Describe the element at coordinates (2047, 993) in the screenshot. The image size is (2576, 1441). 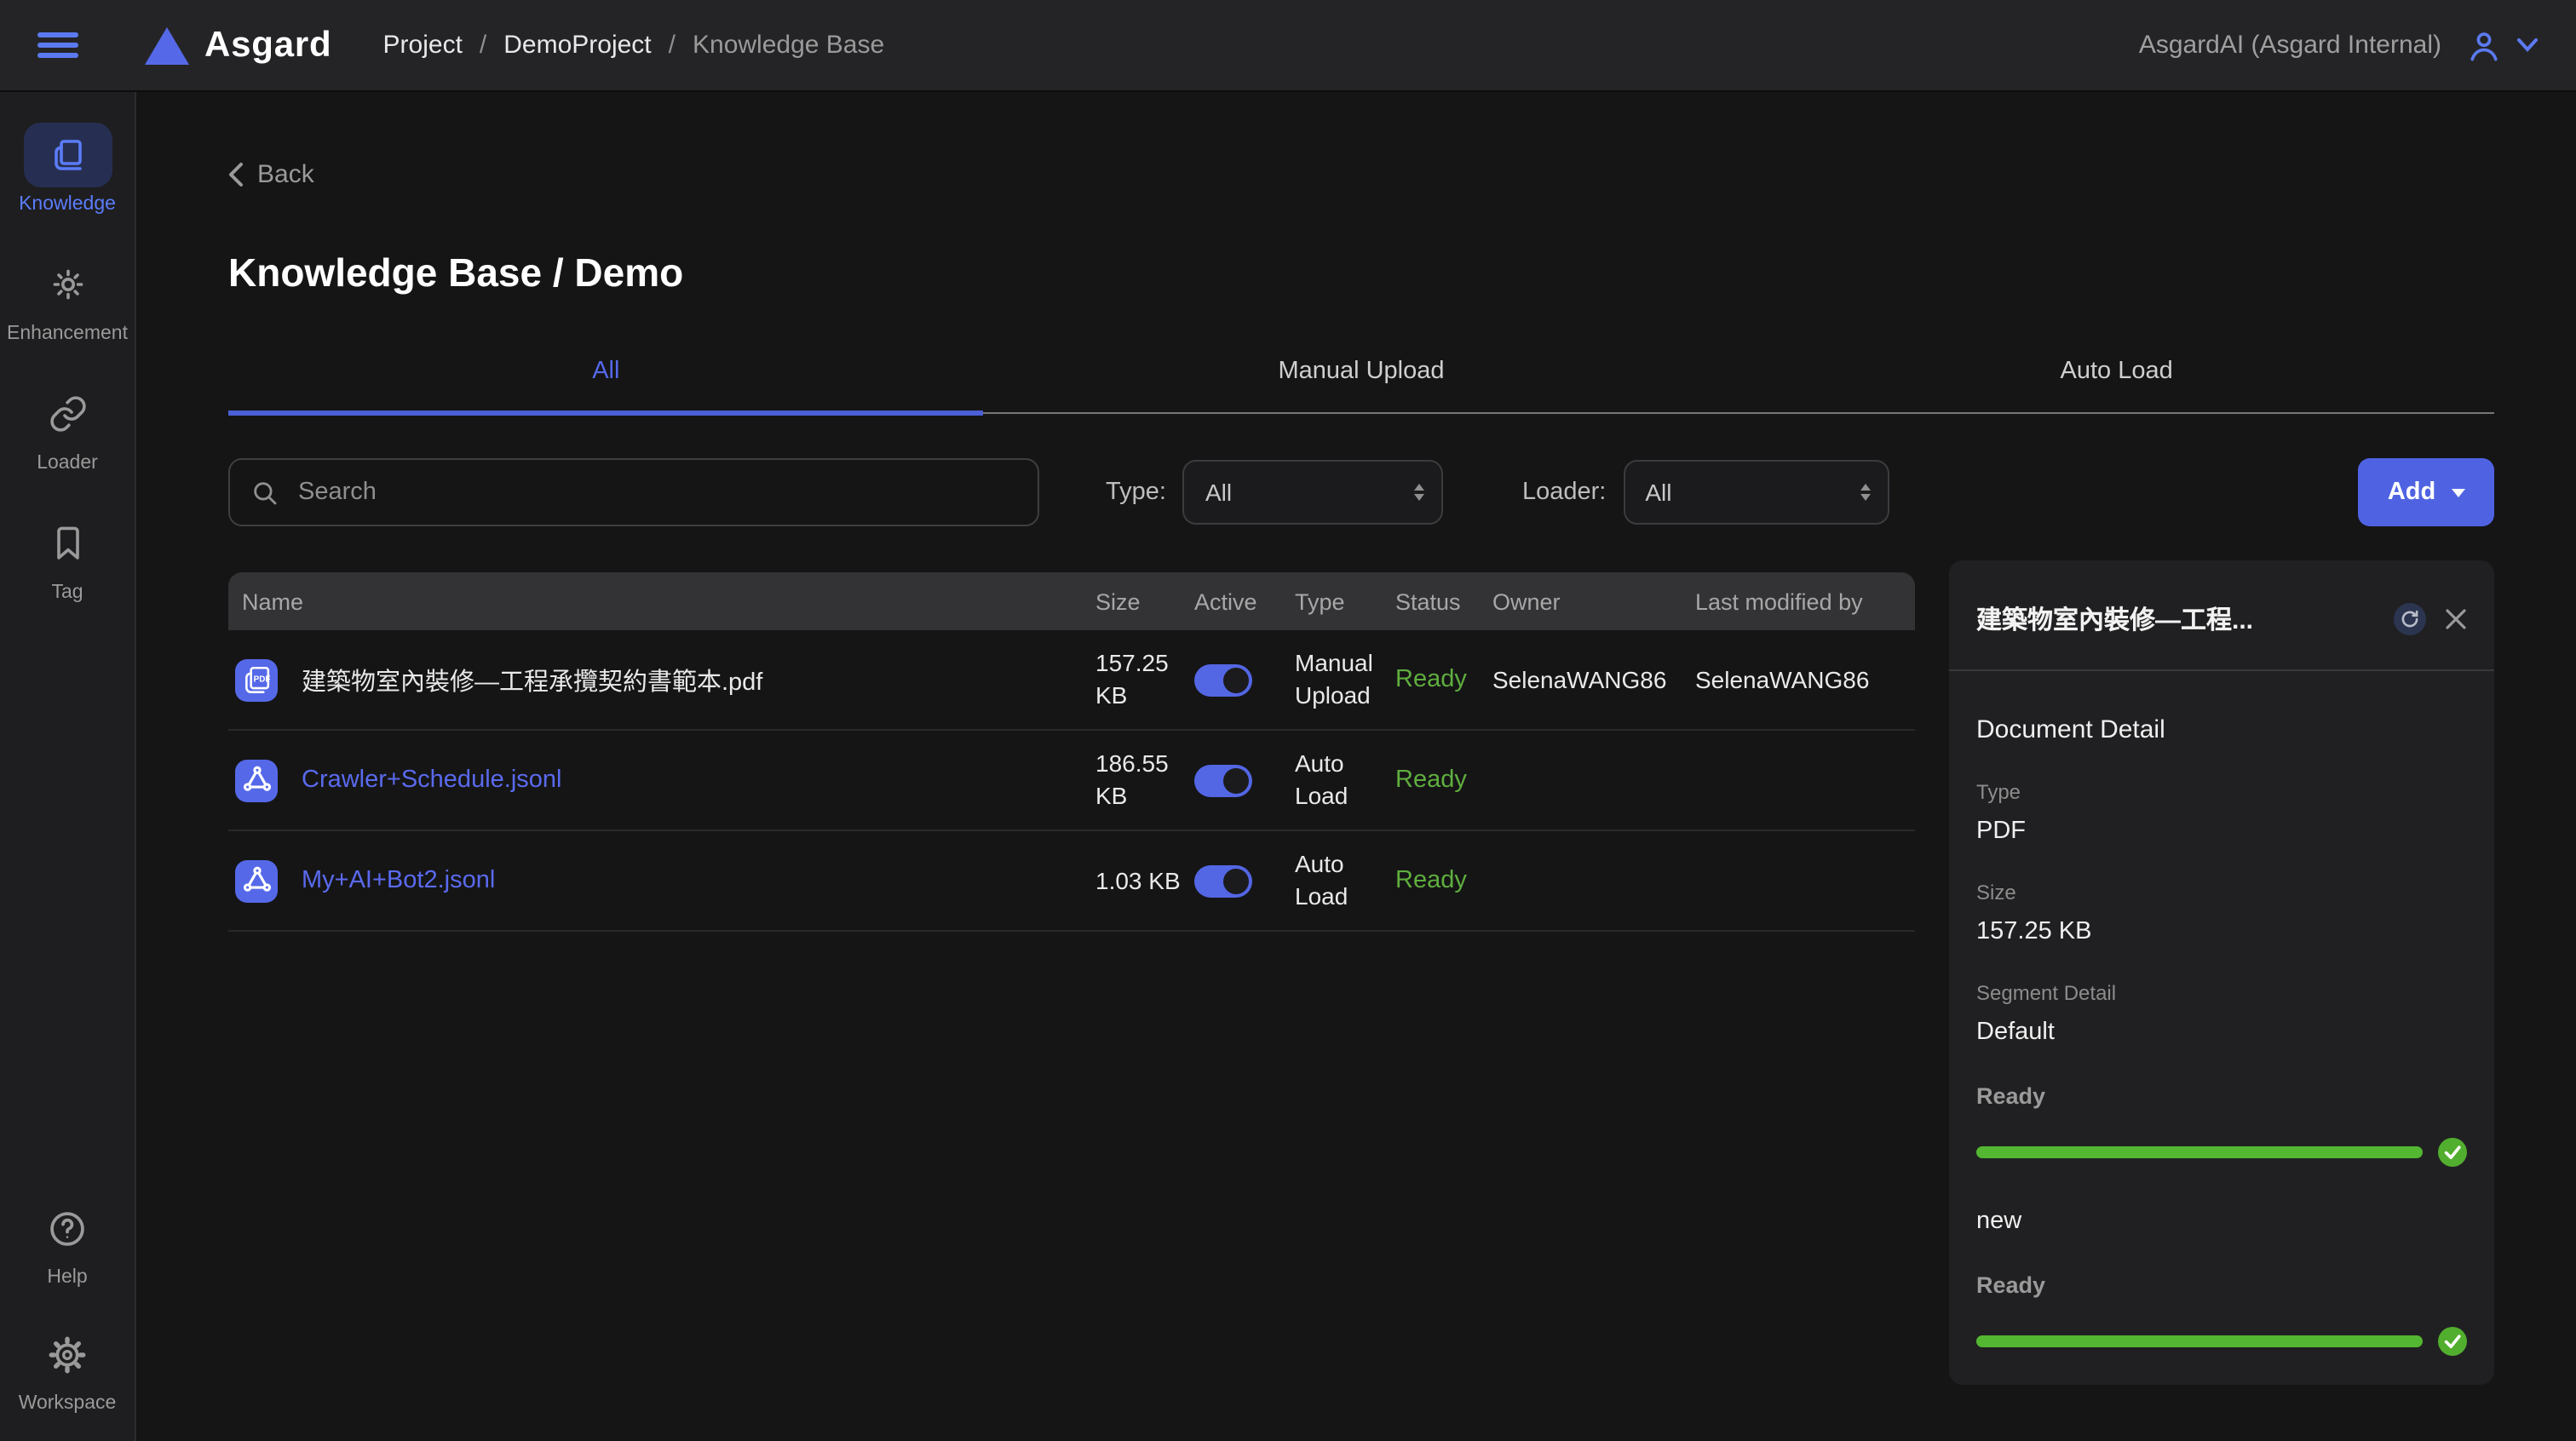
I see `field-label-segment-detail: Segment Detail` at that location.